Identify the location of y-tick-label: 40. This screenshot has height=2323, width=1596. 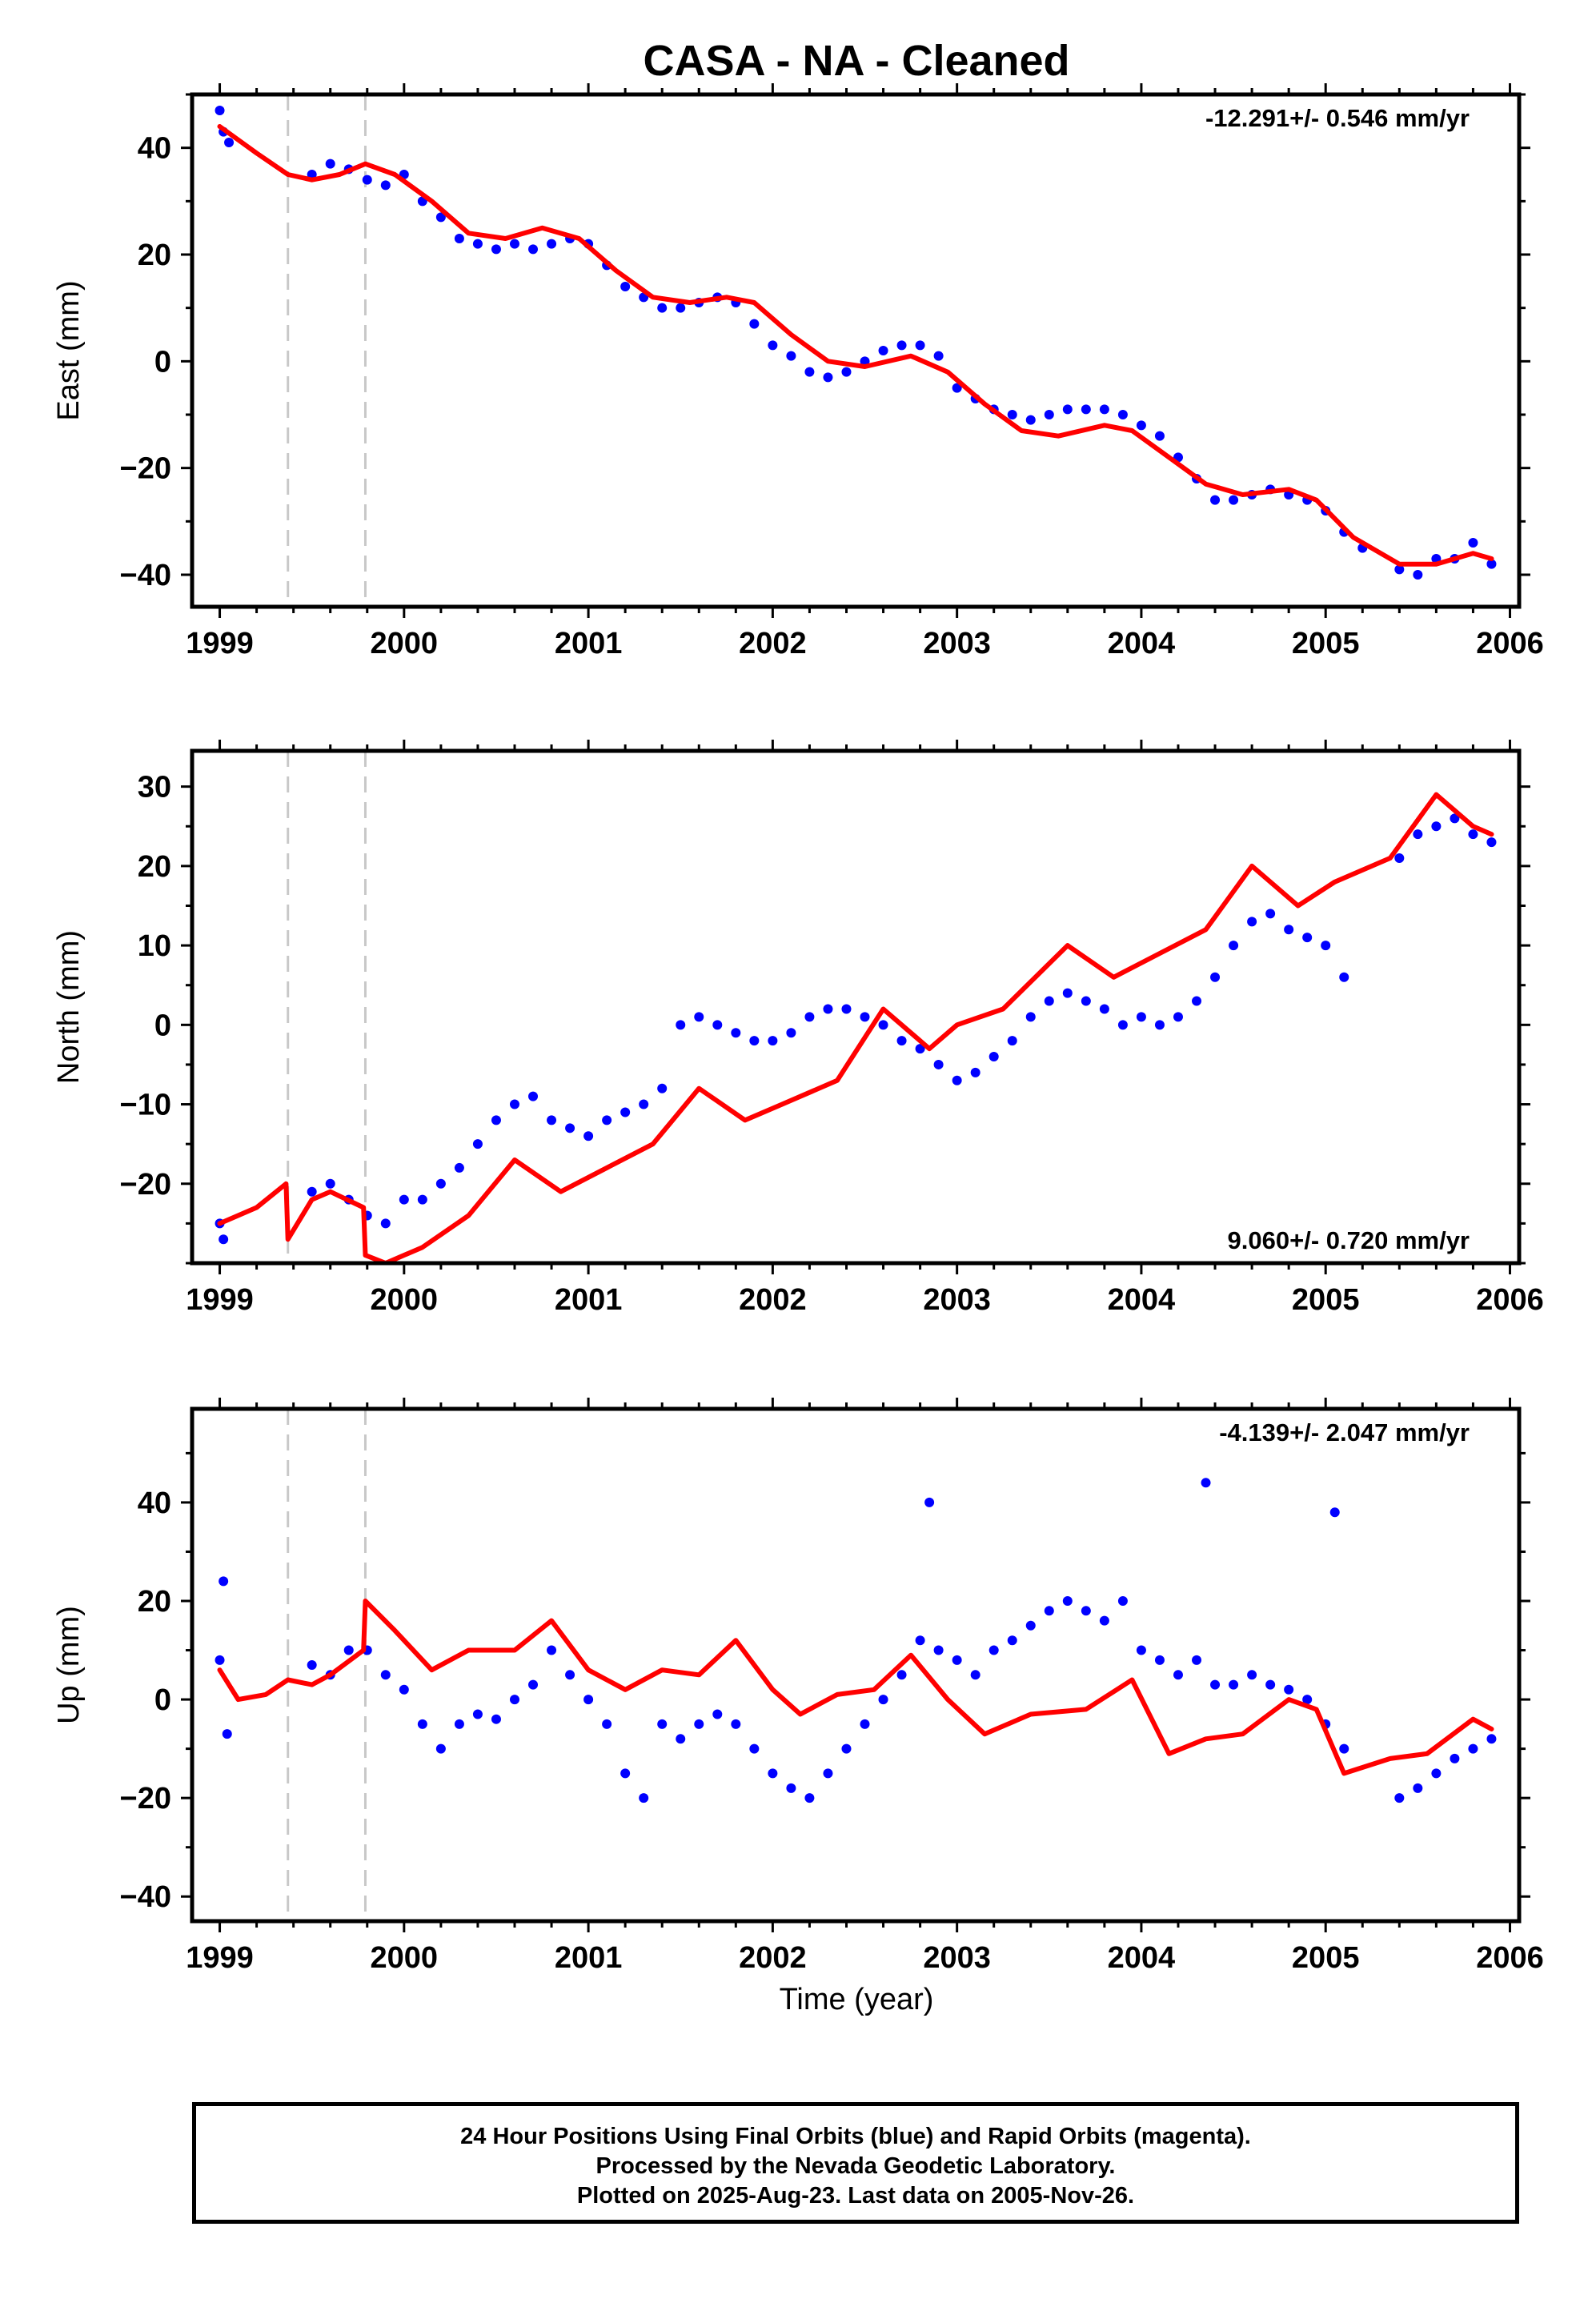
(154, 1503).